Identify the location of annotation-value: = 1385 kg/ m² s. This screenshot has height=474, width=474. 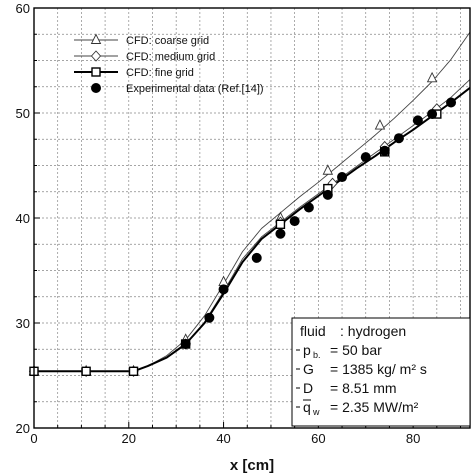
(378, 369).